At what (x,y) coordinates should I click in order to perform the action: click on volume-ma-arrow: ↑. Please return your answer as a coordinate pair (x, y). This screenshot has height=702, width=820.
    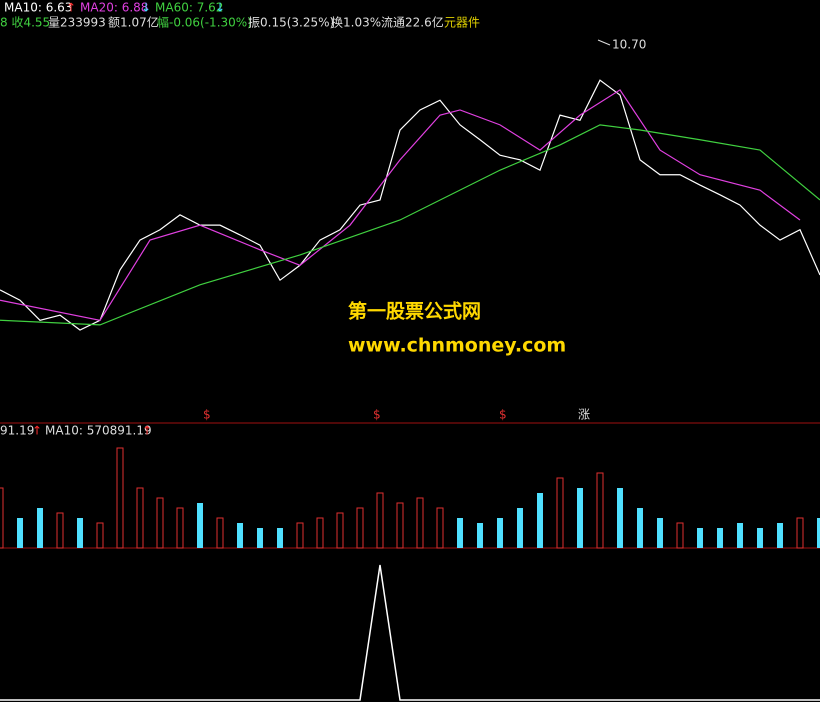
    Looking at the image, I should click on (147, 431).